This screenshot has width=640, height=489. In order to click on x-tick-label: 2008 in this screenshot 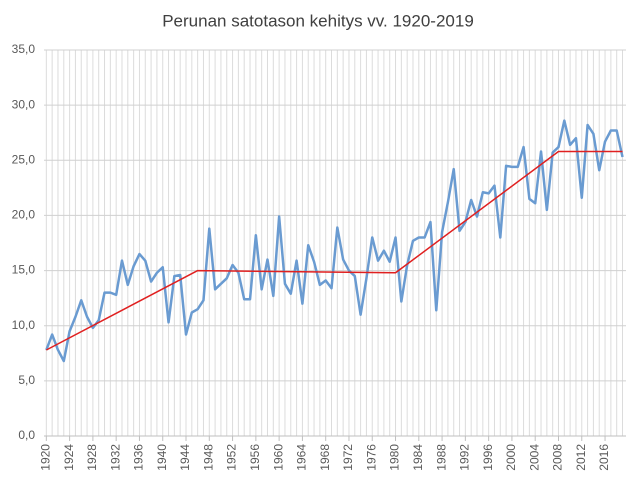, I will do `click(558, 457)`.